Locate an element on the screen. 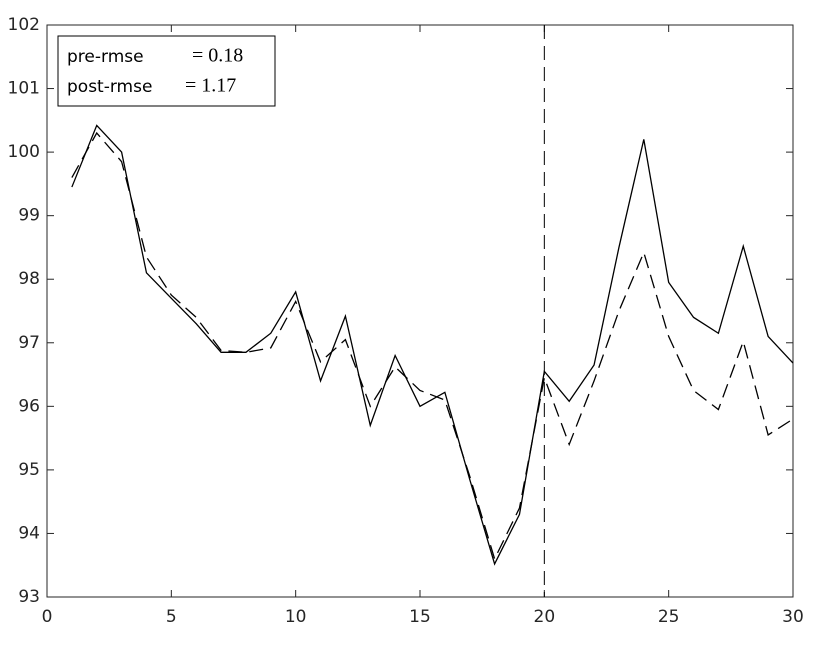  y-tick-label: 97 is located at coordinates (29, 343).